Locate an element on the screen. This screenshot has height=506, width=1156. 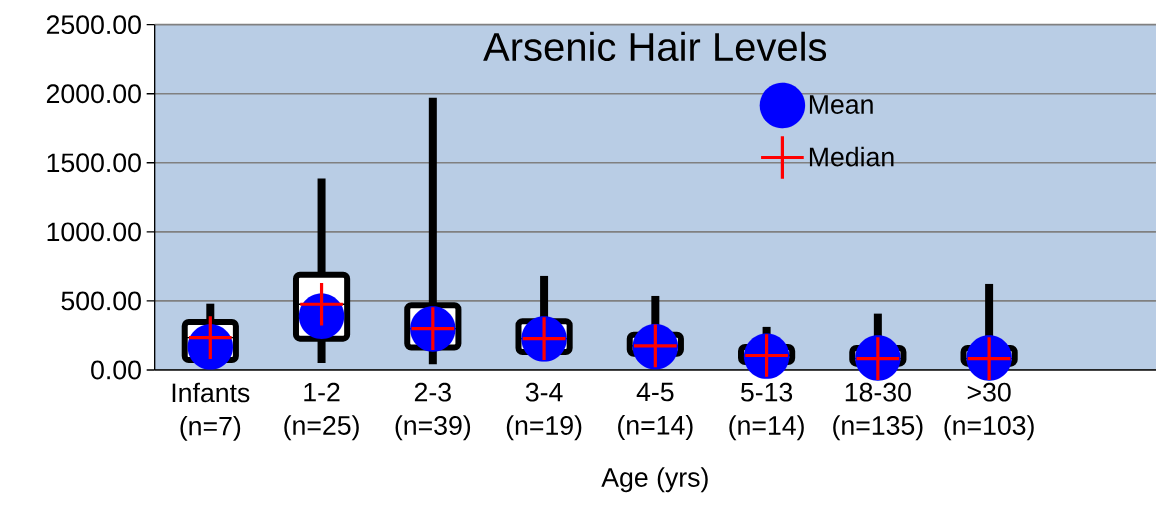
x-tick-label: 3-4 (n=19) is located at coordinates (544, 411).